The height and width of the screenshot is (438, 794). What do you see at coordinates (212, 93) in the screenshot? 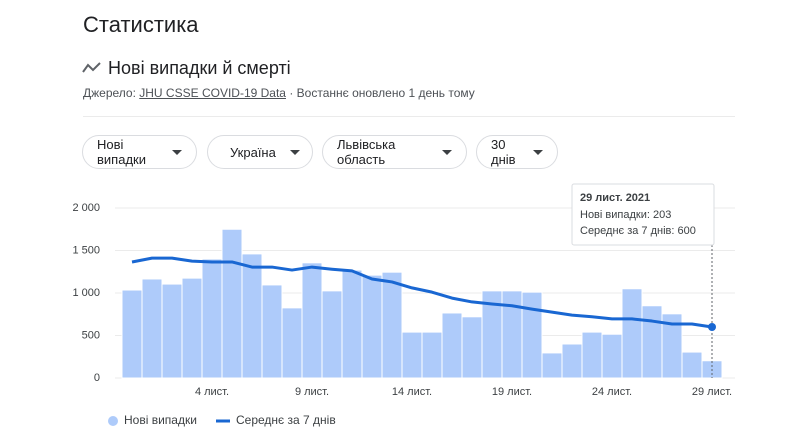
I see `source-link: JHU CSSE COVID-19 Data` at bounding box center [212, 93].